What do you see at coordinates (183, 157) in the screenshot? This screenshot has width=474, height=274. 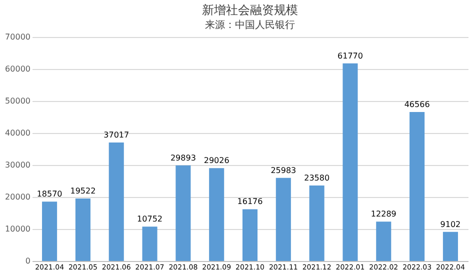 I see `data-label: 29893` at bounding box center [183, 157].